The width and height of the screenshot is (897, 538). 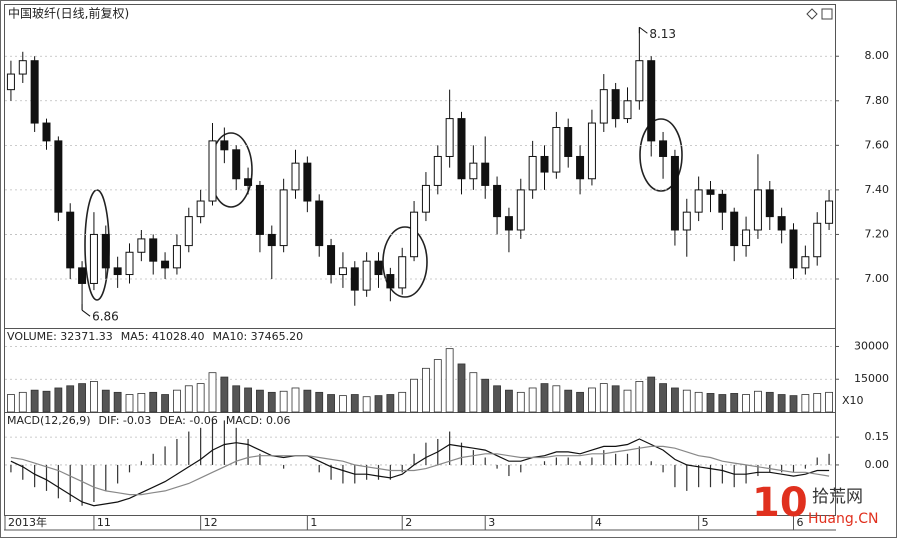 What do you see at coordinates (643, 30) in the screenshot?
I see `annotation-leader` at bounding box center [643, 30].